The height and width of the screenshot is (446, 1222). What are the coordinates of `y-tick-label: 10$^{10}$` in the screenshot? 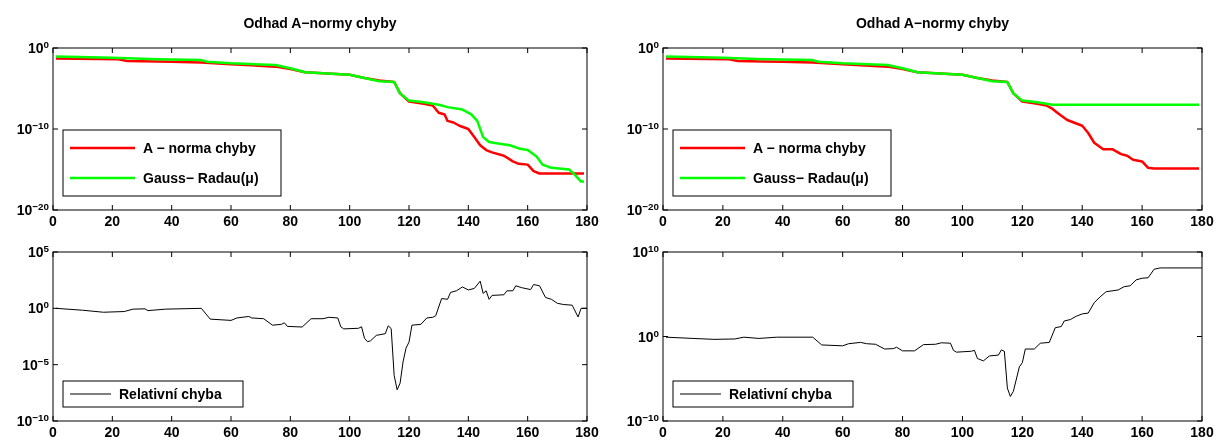 It's located at (646, 251).